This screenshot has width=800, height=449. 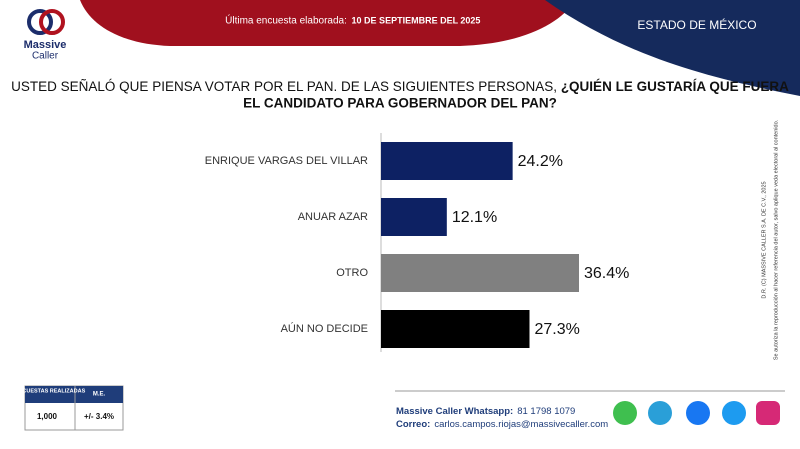 I want to click on table-cell: +/- 3.4%, so click(x=99, y=416).